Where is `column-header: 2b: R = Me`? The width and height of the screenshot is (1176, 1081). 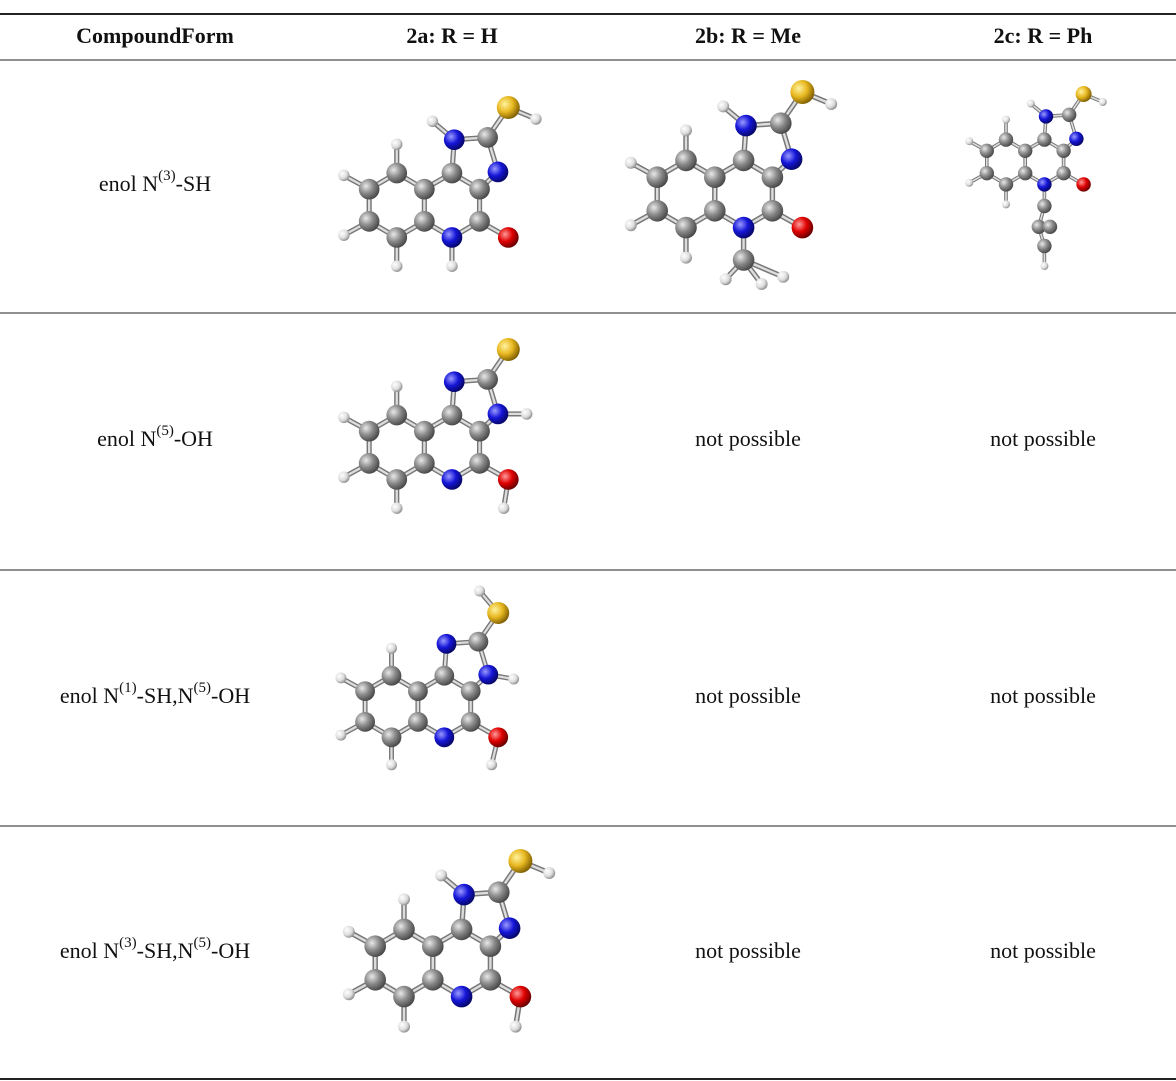
column-header: 2b: R = Me is located at coordinates (748, 35).